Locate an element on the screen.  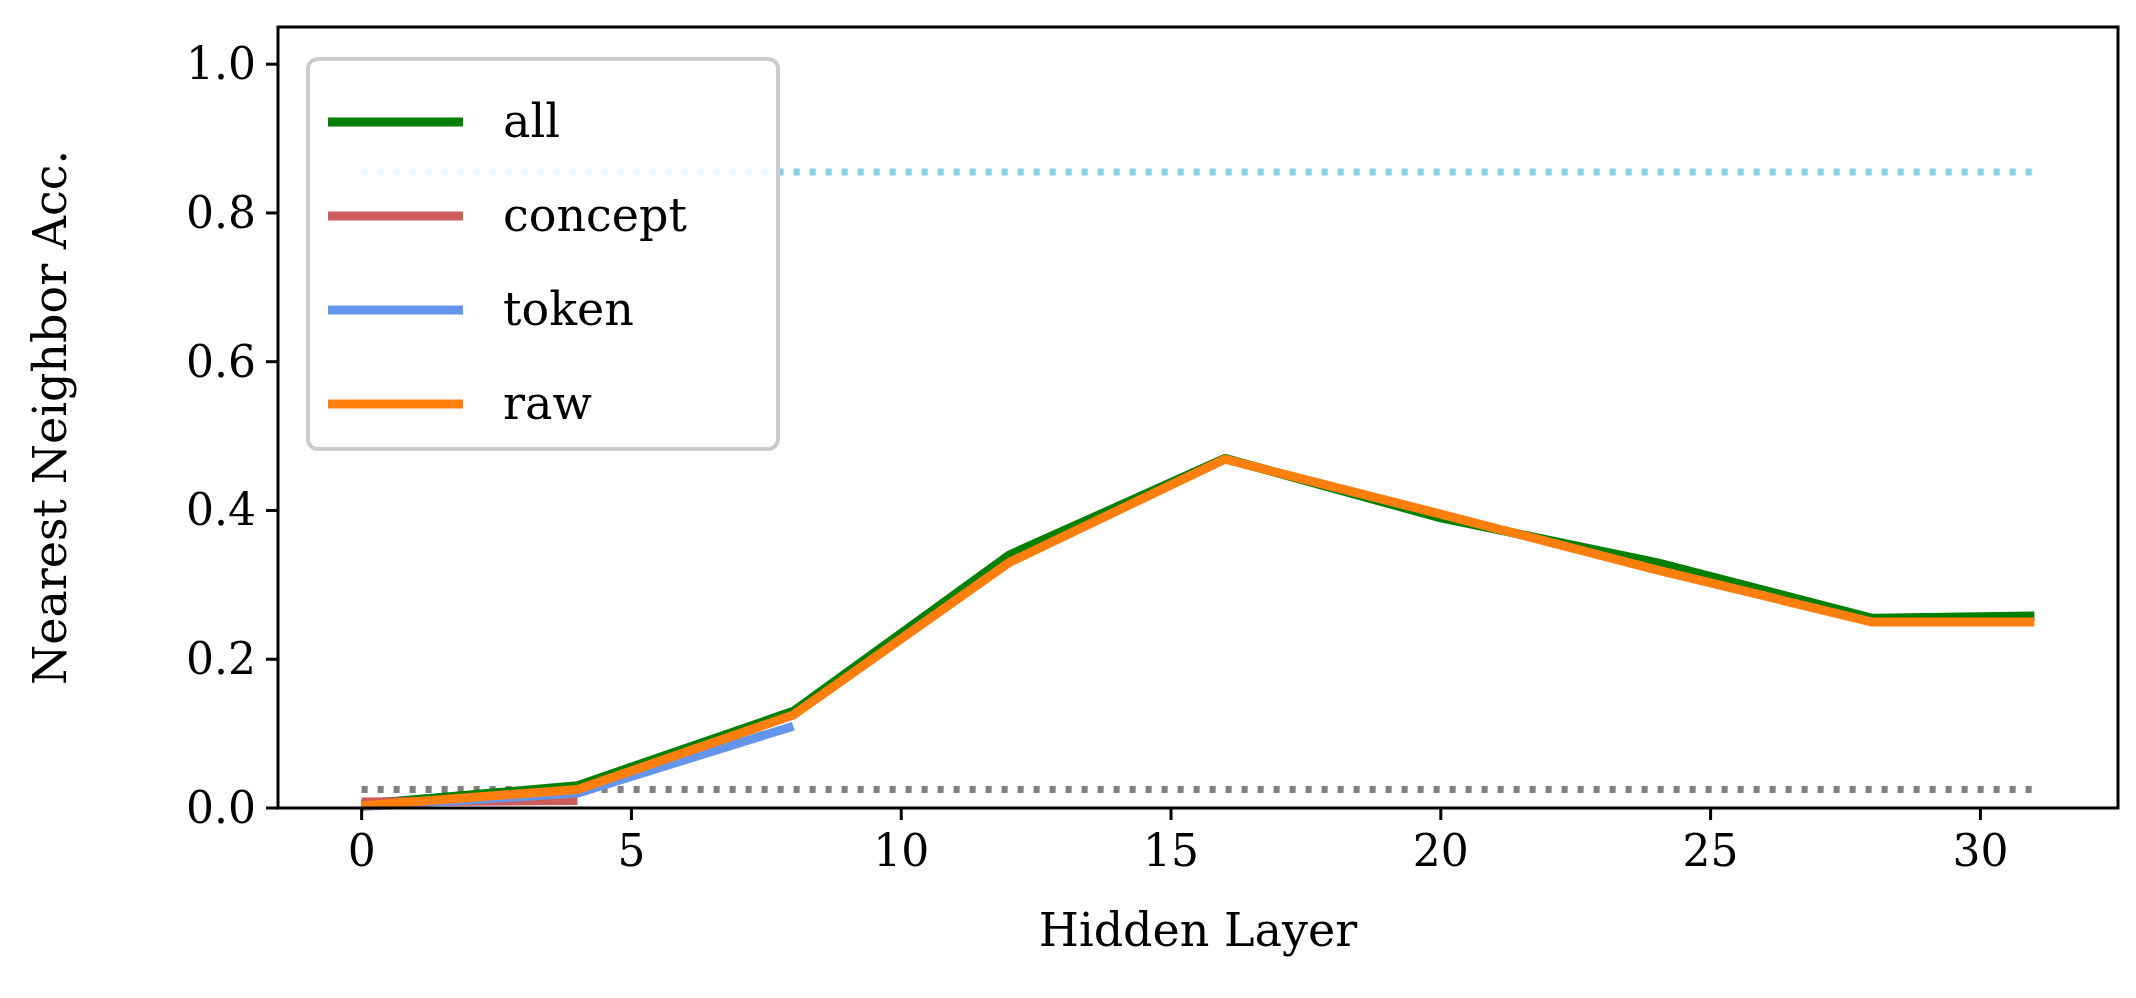
legend-label: raw is located at coordinates (547, 403).